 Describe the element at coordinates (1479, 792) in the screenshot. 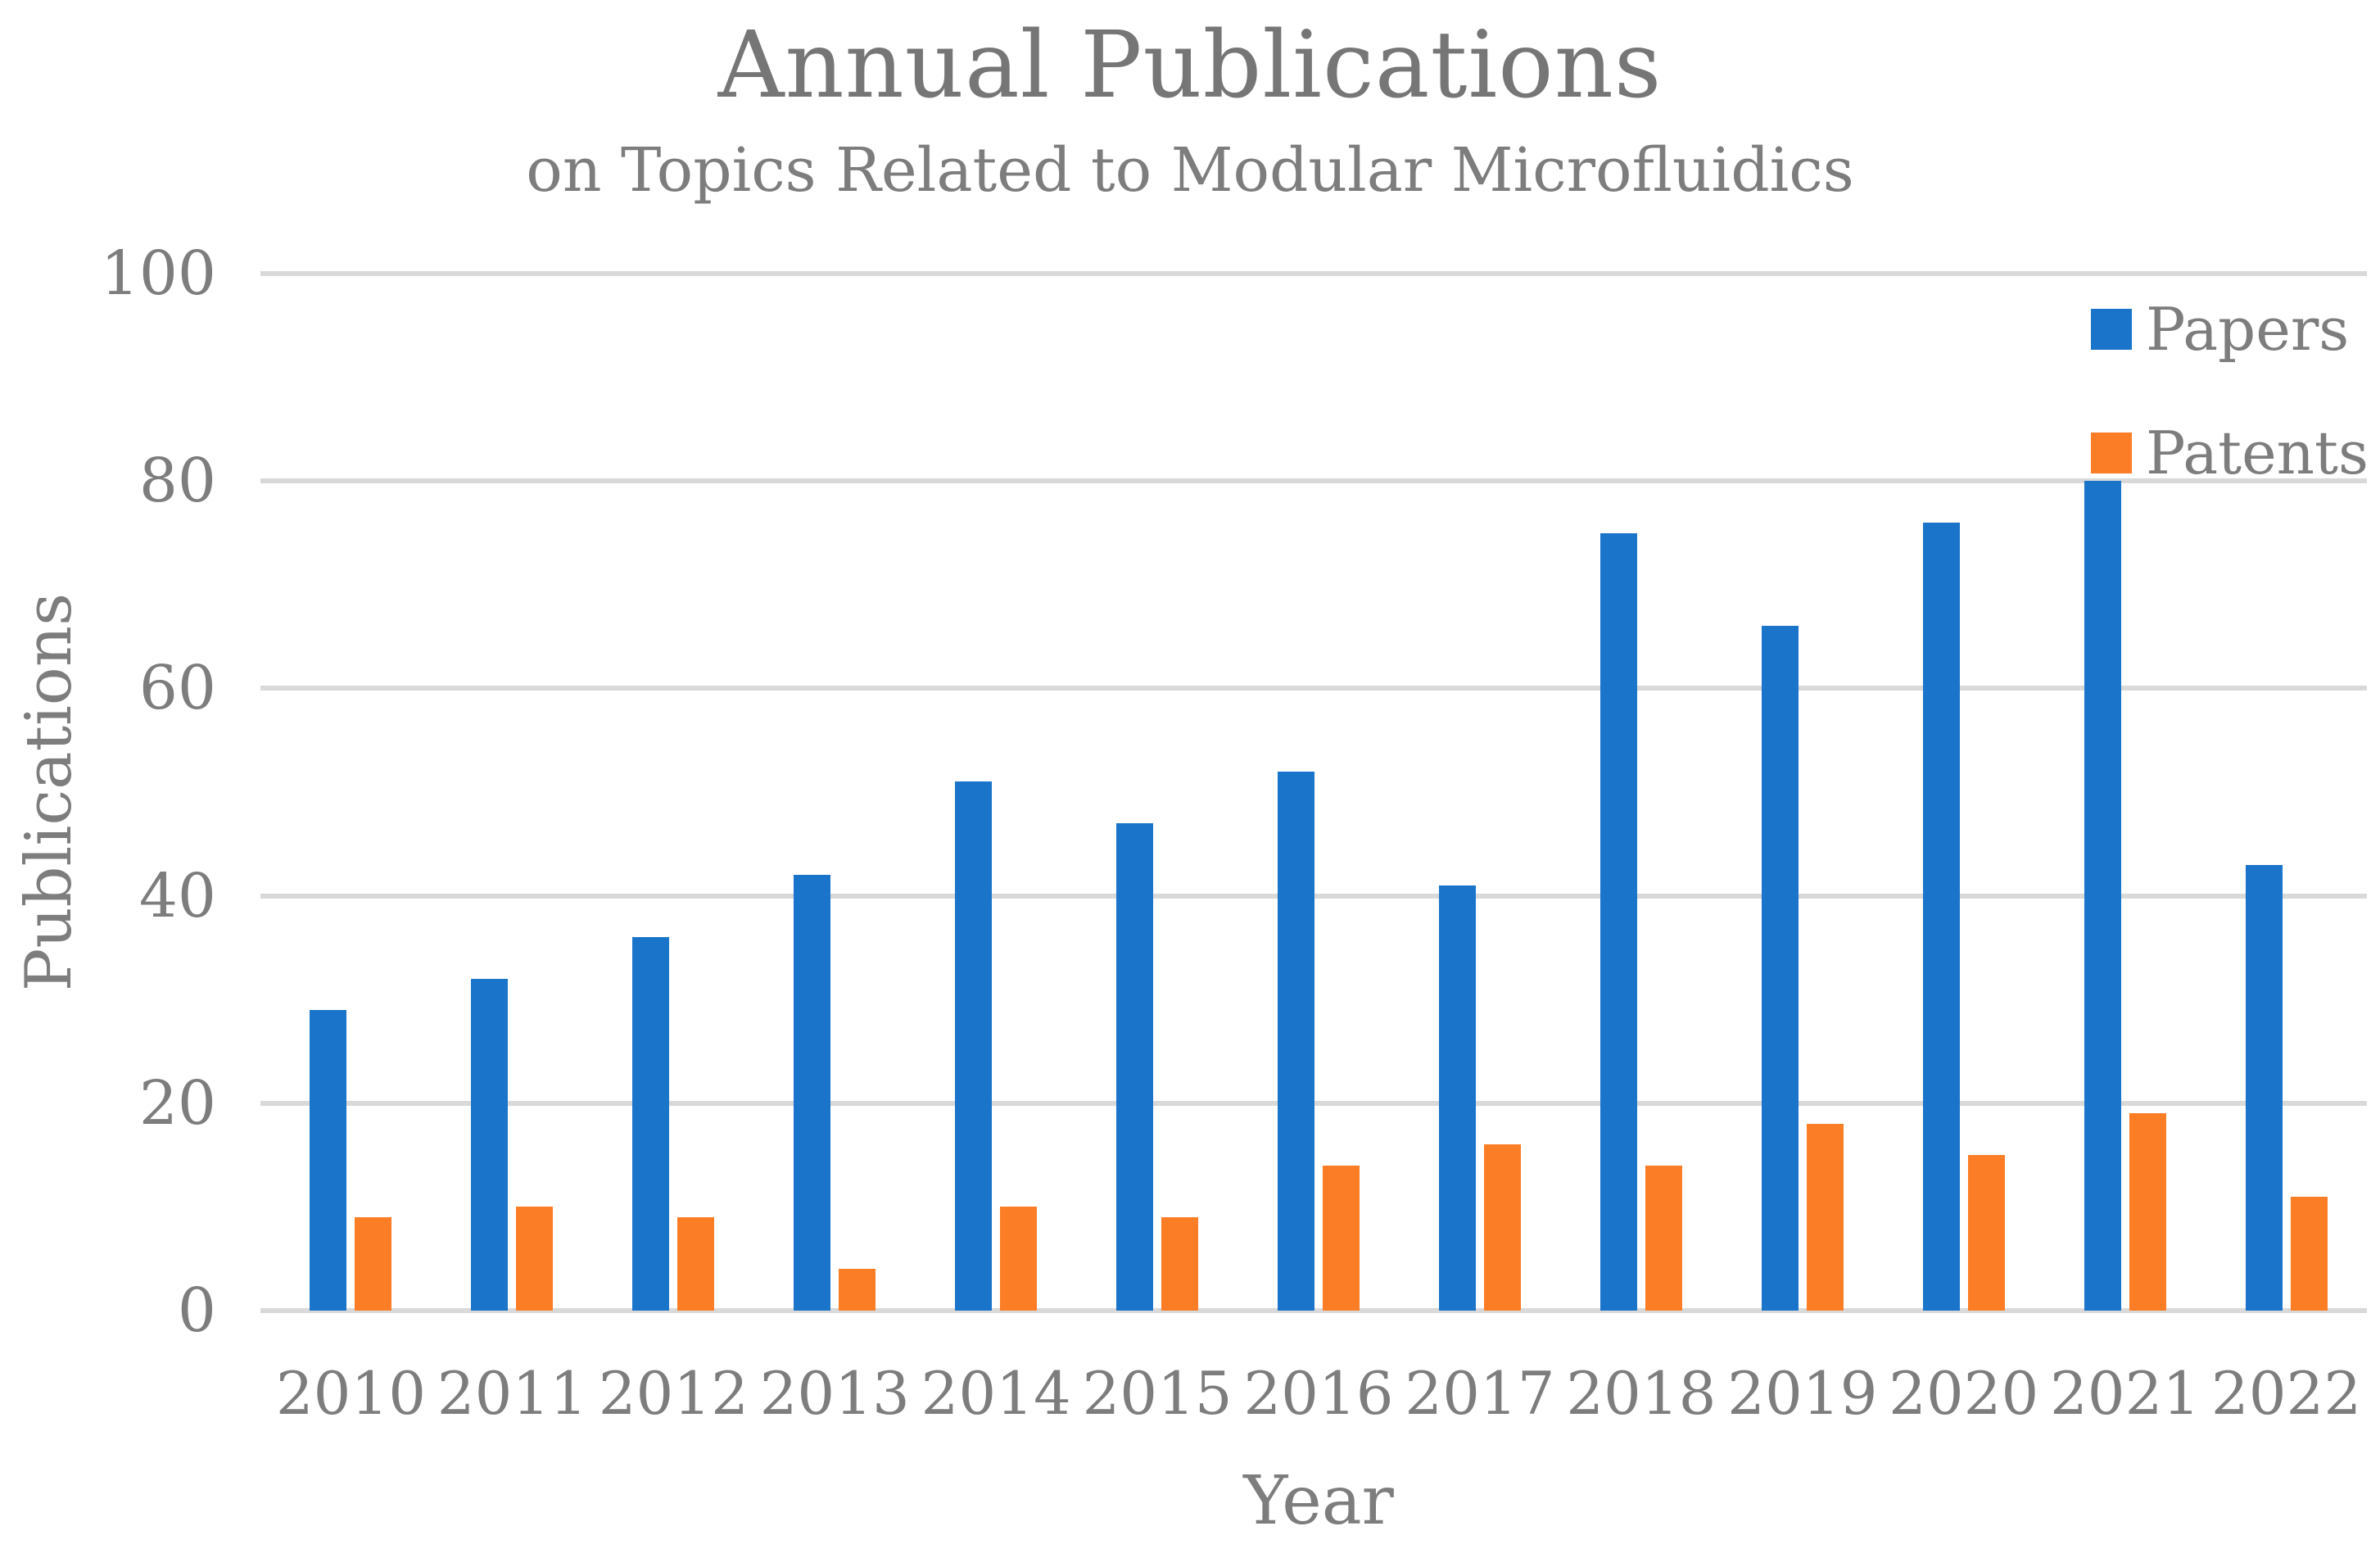

I see `bar-group-2017` at that location.